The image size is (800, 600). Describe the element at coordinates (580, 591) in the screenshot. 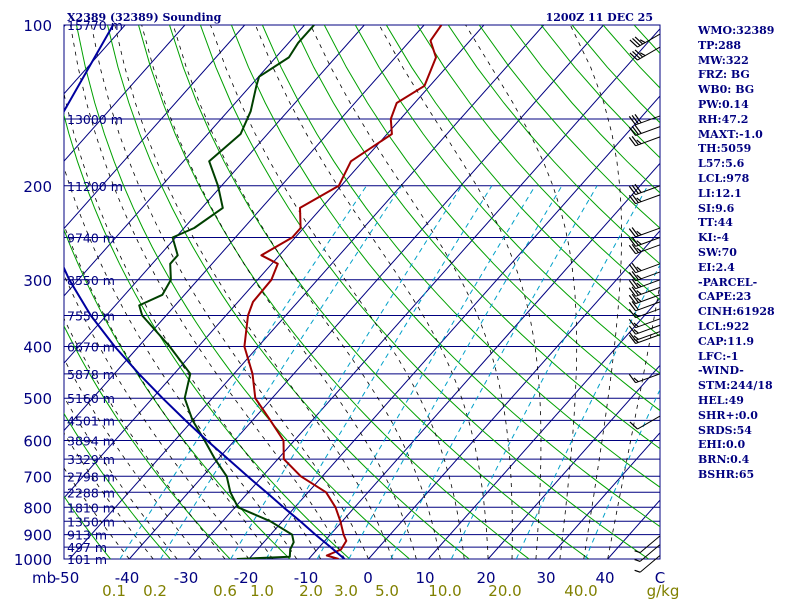

I see `mixing-ratio-tick-label: 40.0` at that location.